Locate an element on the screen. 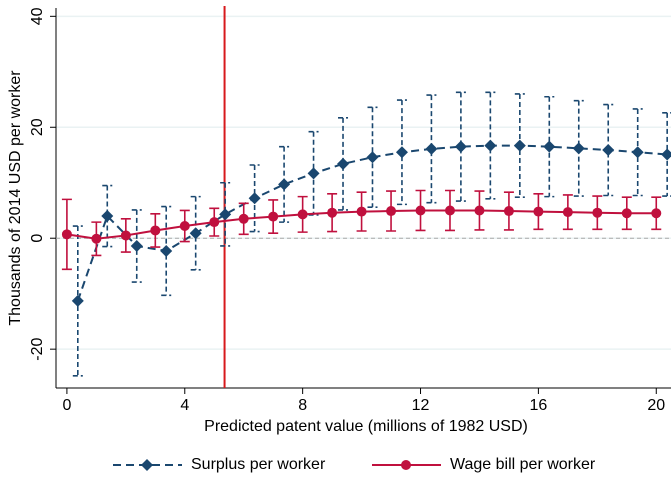 Image resolution: width=671 pixels, height=478 pixels. x-tick-label: 8 is located at coordinates (302, 405).